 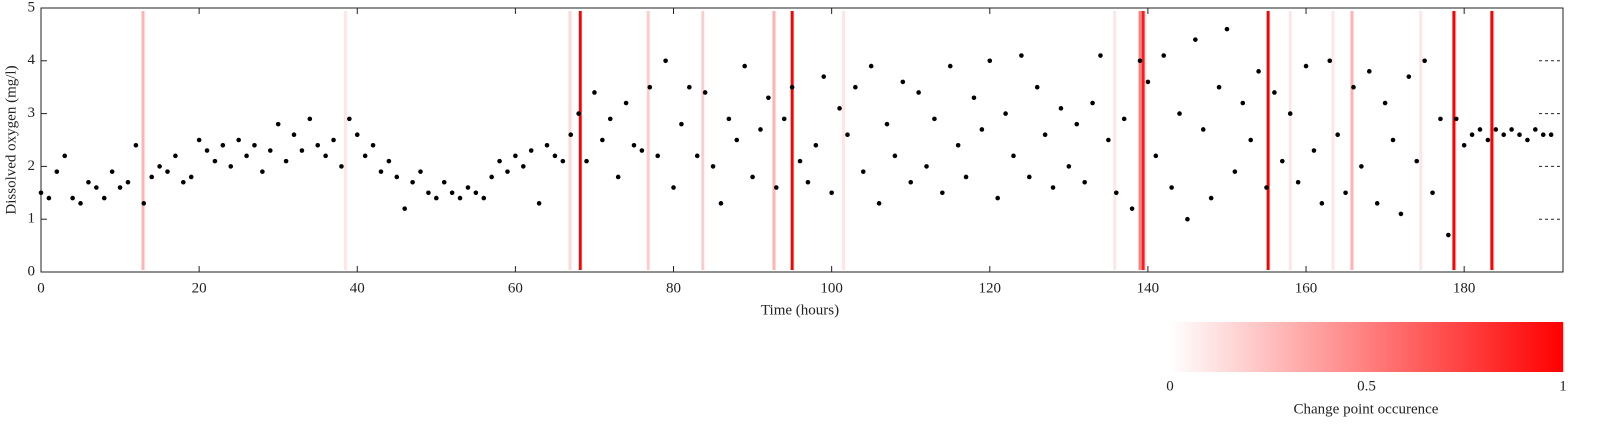 I want to click on x-tick-label: 60, so click(x=515, y=288).